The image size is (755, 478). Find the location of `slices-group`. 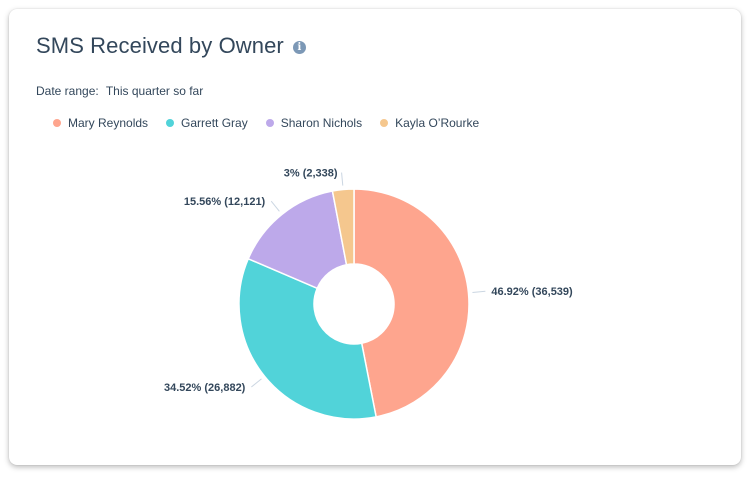

slices-group is located at coordinates (354, 304).